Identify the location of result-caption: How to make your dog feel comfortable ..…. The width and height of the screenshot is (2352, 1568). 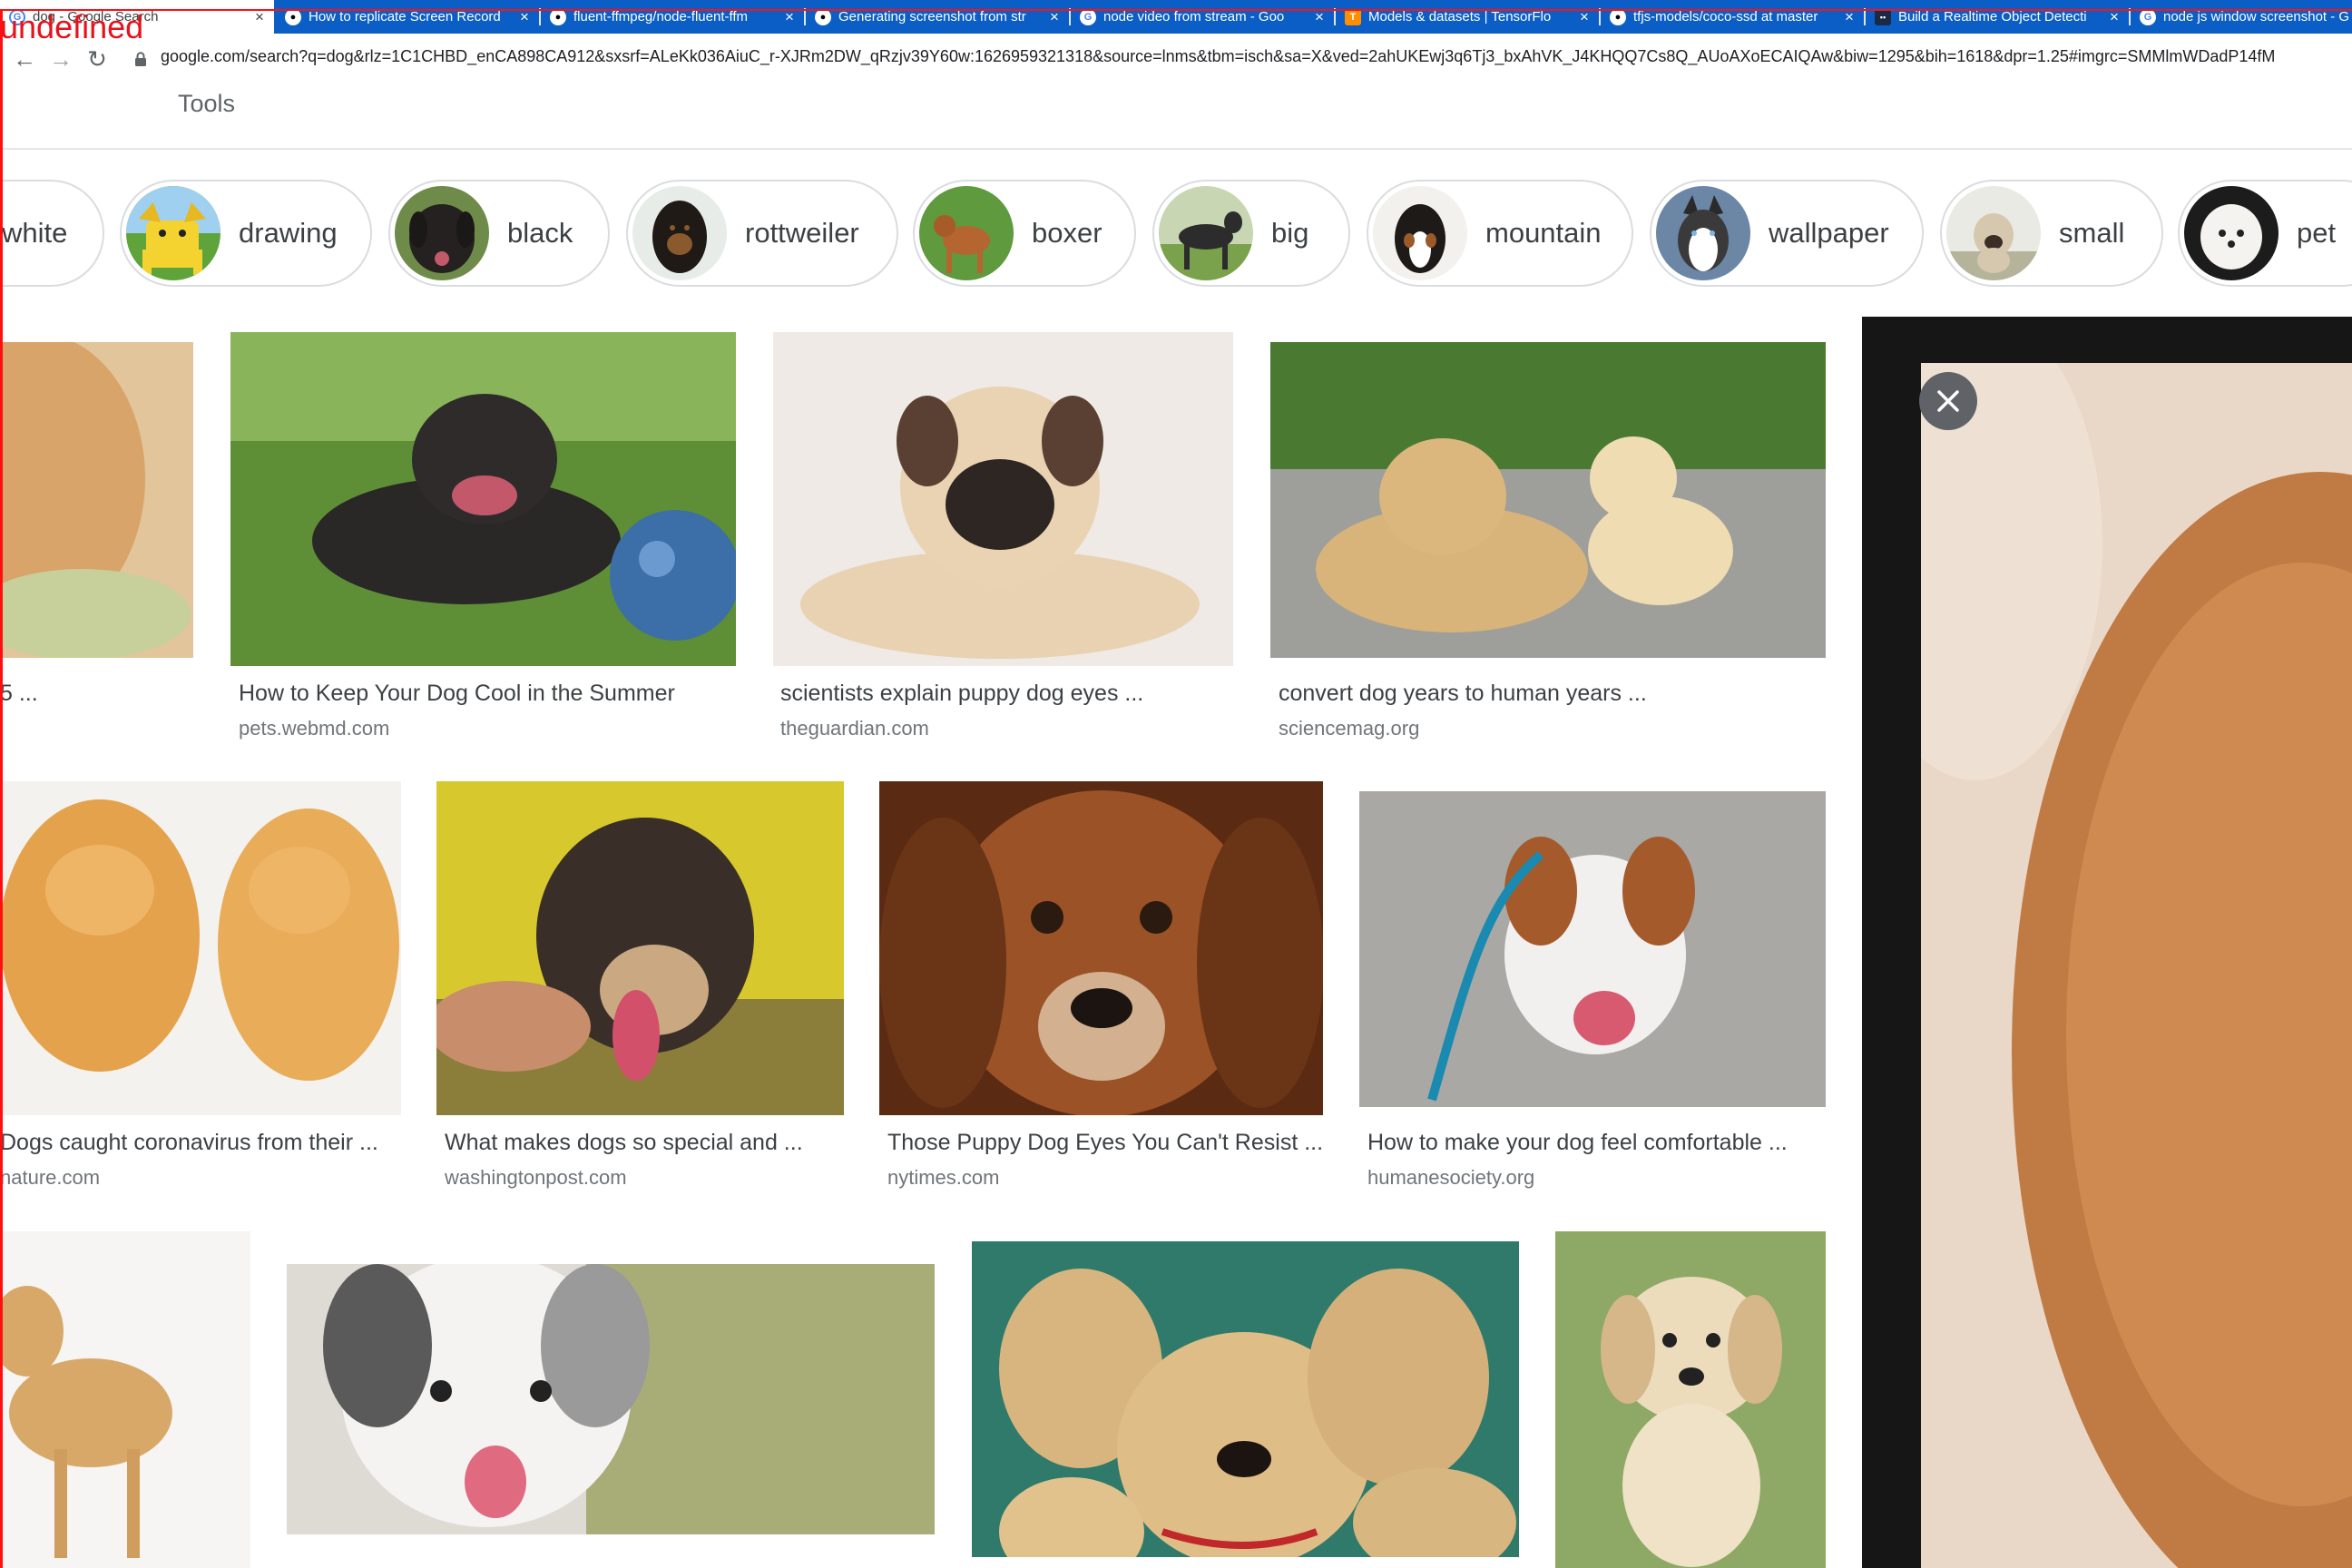
(1577, 1142).